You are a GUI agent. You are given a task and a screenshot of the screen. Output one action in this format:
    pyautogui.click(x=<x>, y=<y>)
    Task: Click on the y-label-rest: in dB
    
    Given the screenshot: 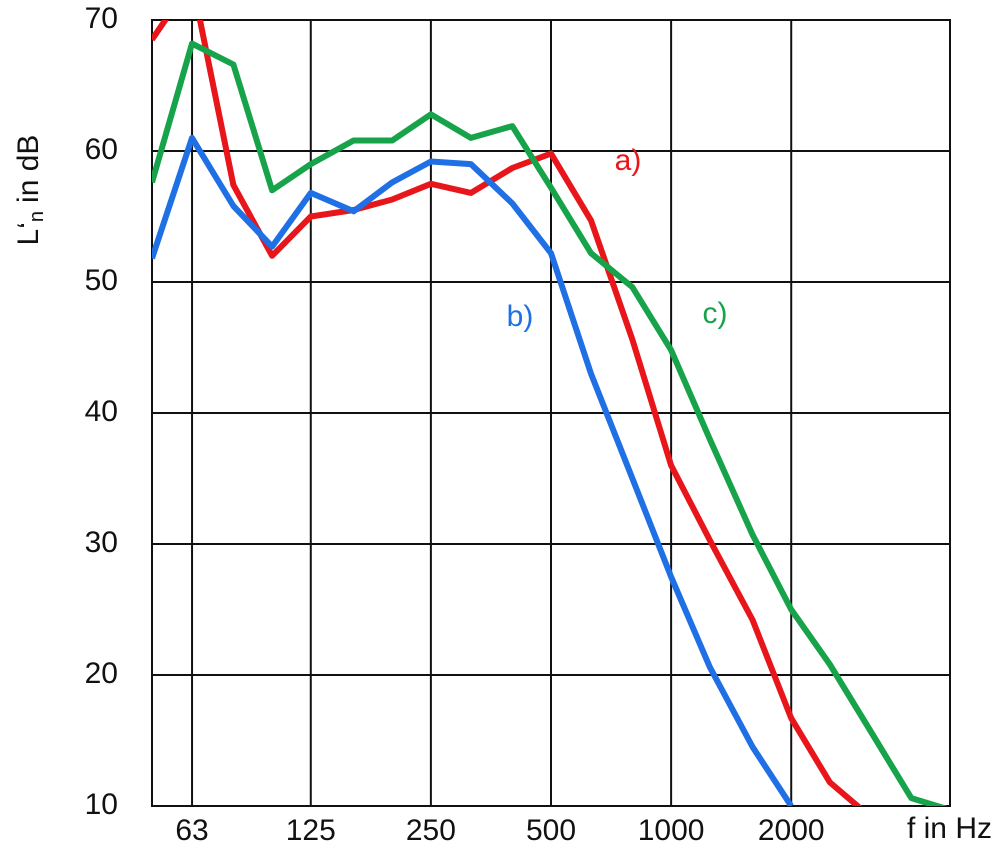 What is the action you would take?
    pyautogui.click(x=28, y=169)
    